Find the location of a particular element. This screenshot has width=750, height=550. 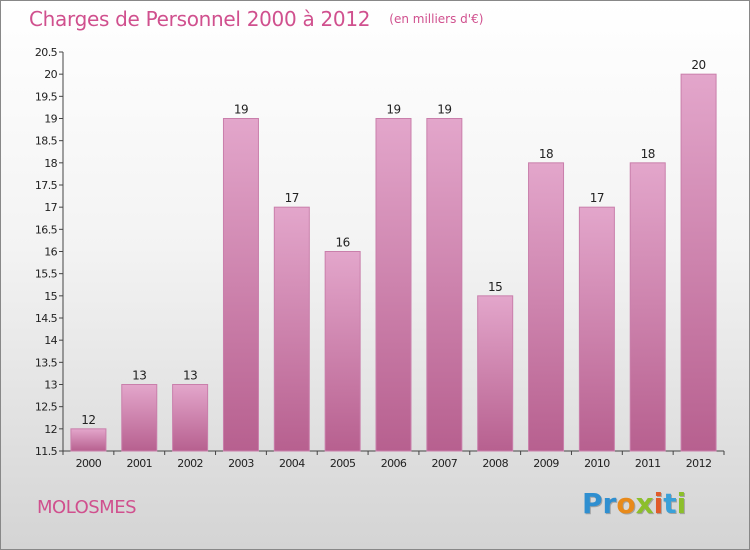

logo-letter: x is located at coordinates (644, 503).